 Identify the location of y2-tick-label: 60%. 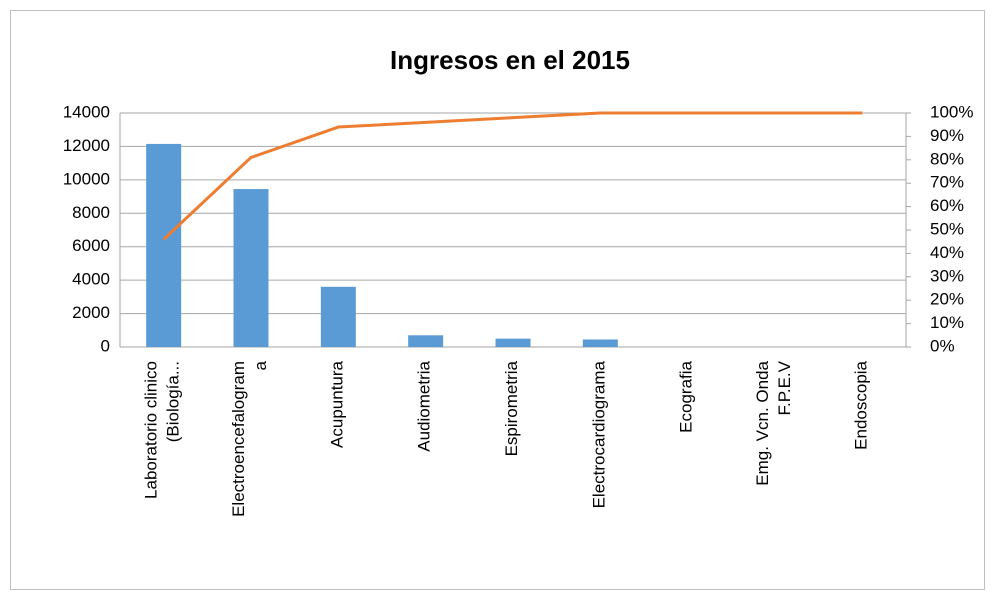
(947, 205).